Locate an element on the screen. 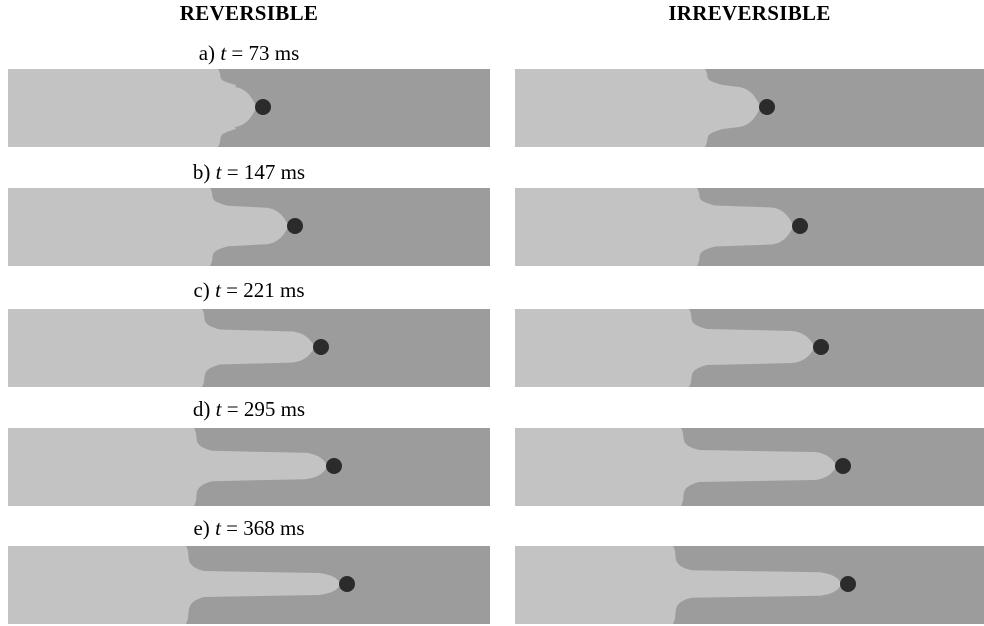 This screenshot has width=984, height=626. irreversible-simulation-frame-d is located at coordinates (749, 467).